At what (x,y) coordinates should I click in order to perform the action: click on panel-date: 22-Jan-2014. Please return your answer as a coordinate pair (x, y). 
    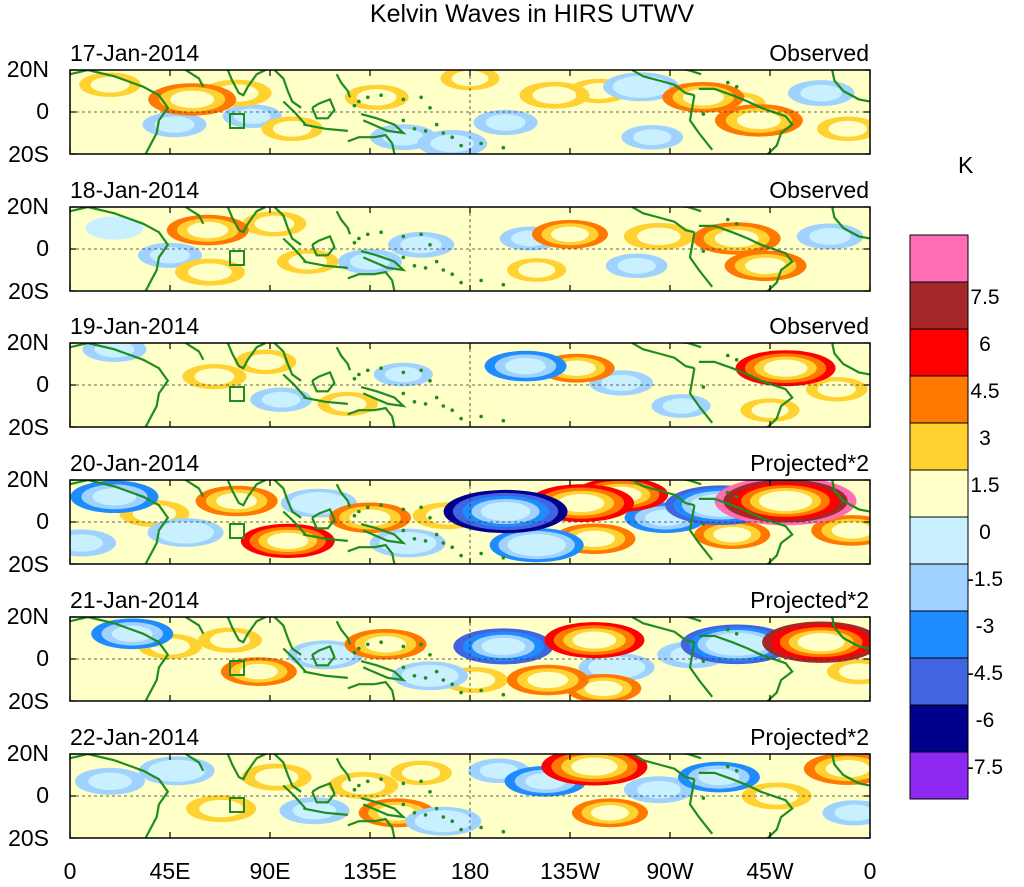
    Looking at the image, I should click on (135, 737).